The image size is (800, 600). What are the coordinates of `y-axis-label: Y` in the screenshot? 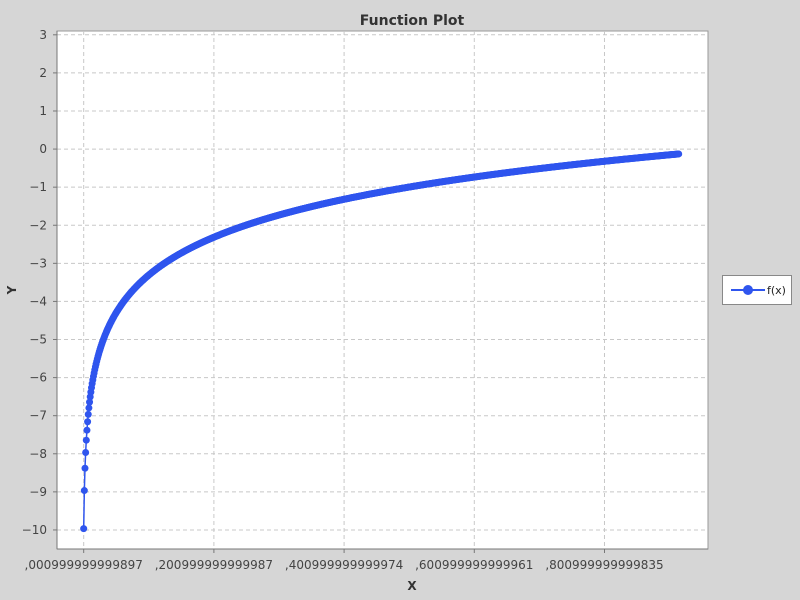 It's located at (12, 290).